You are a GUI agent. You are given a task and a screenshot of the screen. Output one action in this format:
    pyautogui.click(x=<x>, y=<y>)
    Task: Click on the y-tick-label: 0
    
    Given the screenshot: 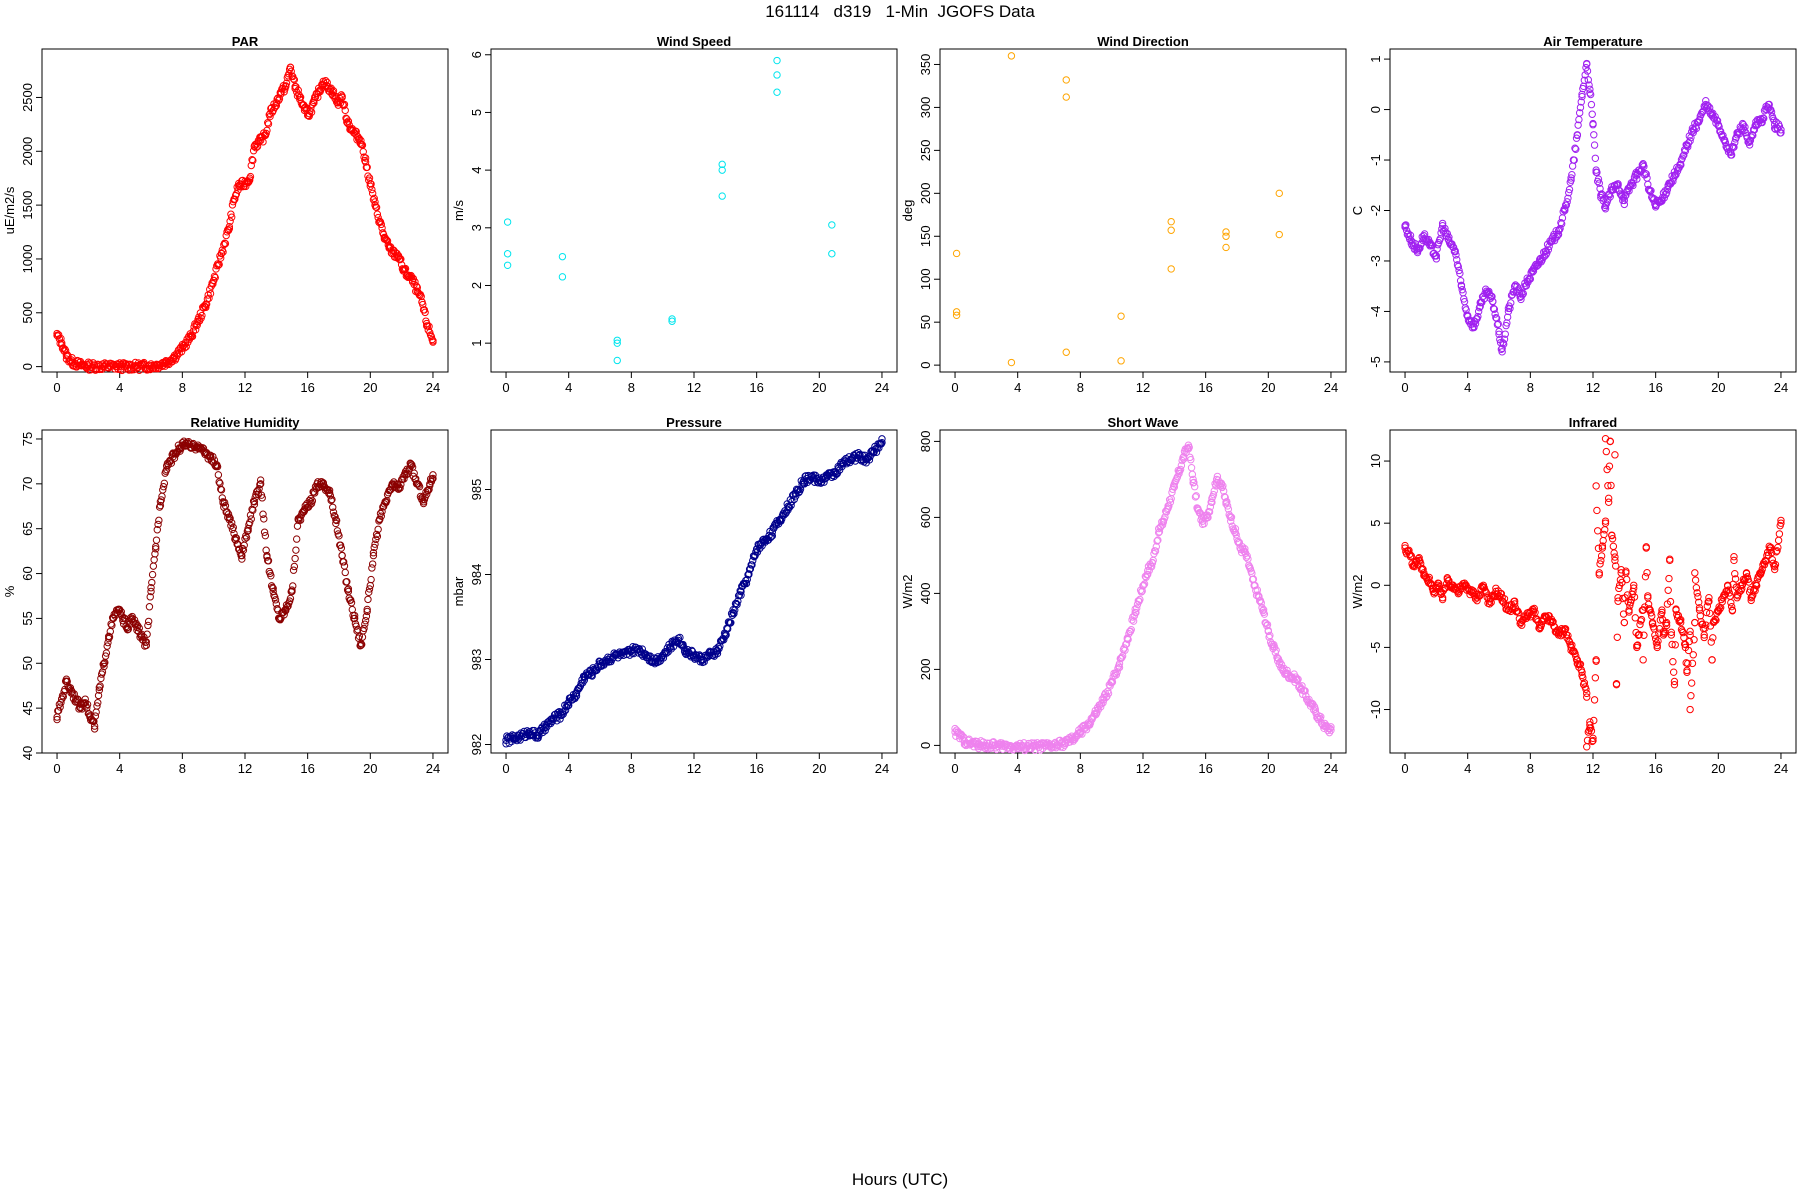 What is the action you would take?
    pyautogui.click(x=1375, y=109)
    